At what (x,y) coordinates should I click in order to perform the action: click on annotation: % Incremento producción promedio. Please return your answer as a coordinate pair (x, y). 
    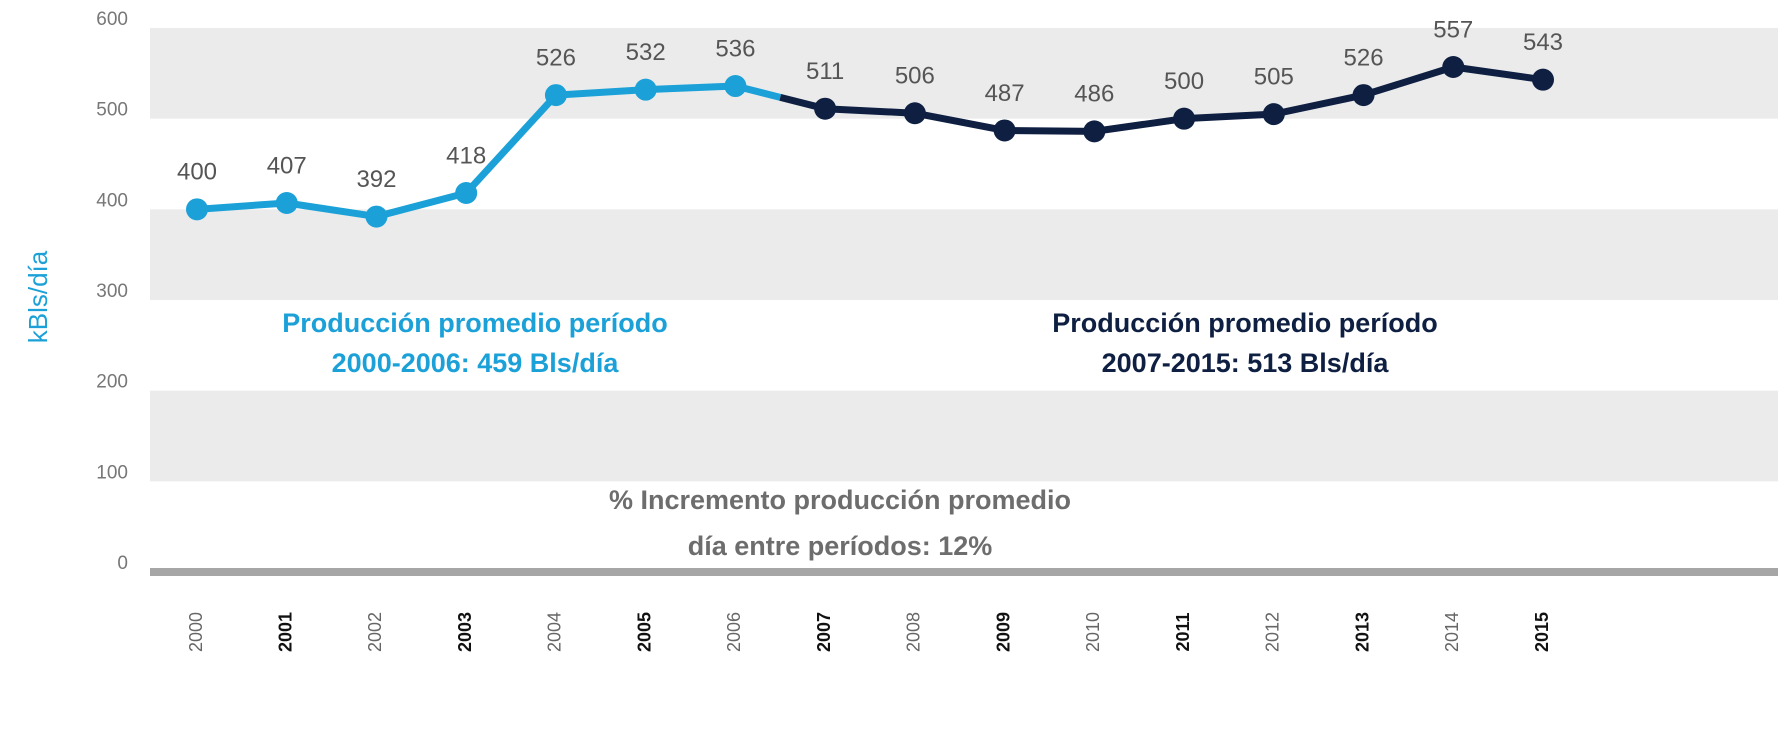
    Looking at the image, I should click on (840, 500).